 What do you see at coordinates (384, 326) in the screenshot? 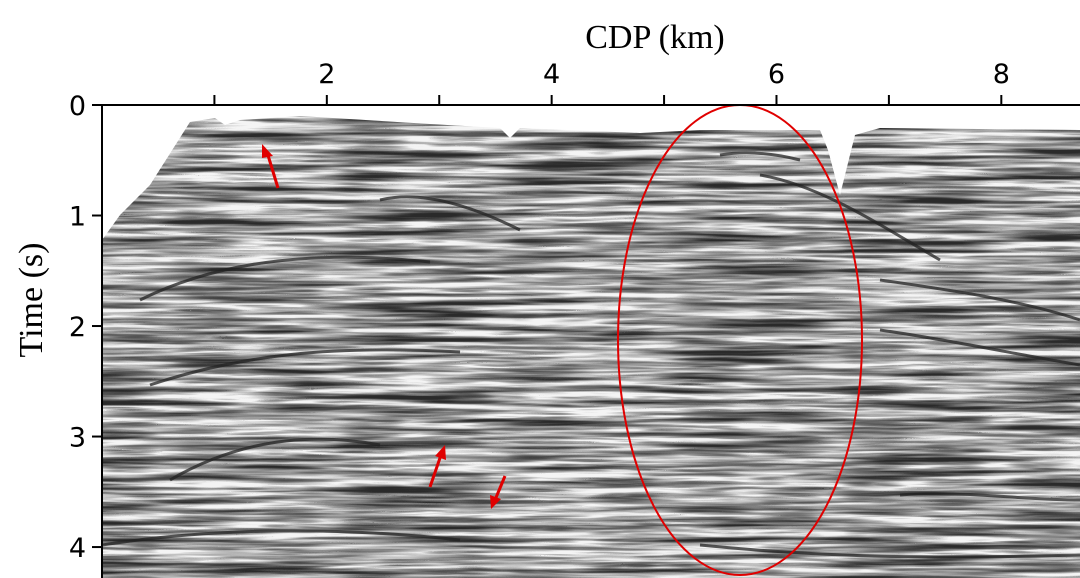
I see `arrows` at bounding box center [384, 326].